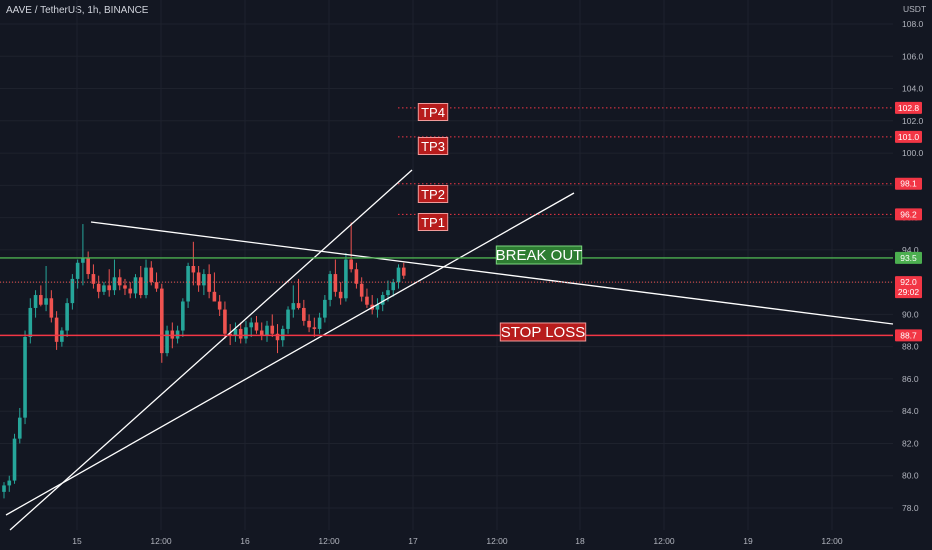 Image resolution: width=932 pixels, height=550 pixels. What do you see at coordinates (910, 443) in the screenshot?
I see `y-tick-label: 82.0` at bounding box center [910, 443].